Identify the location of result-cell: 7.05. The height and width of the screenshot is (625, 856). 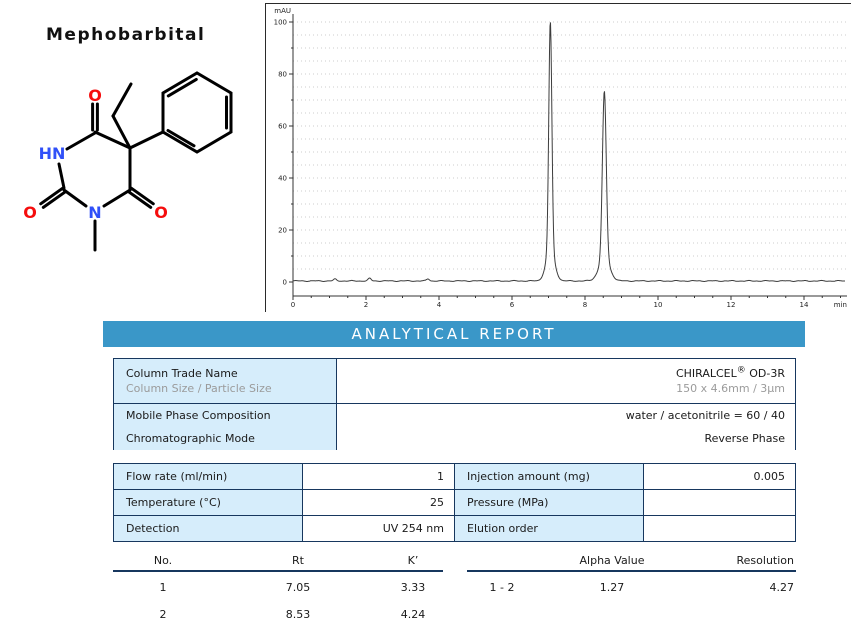
(298, 587).